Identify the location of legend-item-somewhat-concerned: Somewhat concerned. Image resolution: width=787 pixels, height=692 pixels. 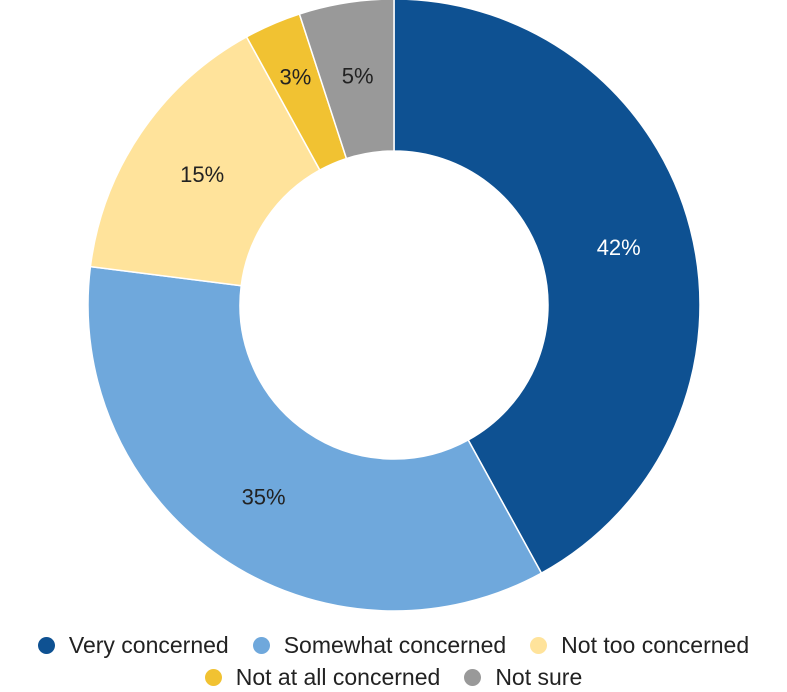
(379, 645).